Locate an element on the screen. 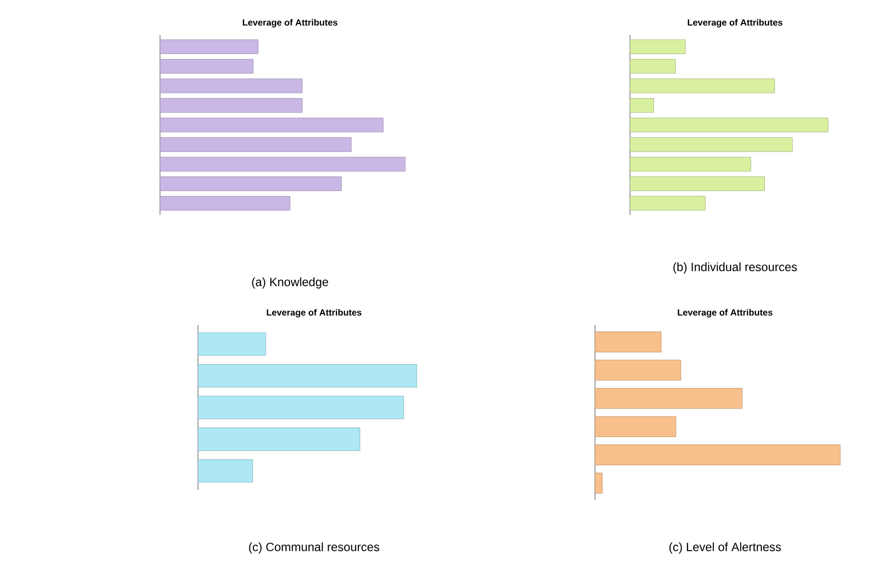  text: (c) Level of Alertness is located at coordinates (725, 548).